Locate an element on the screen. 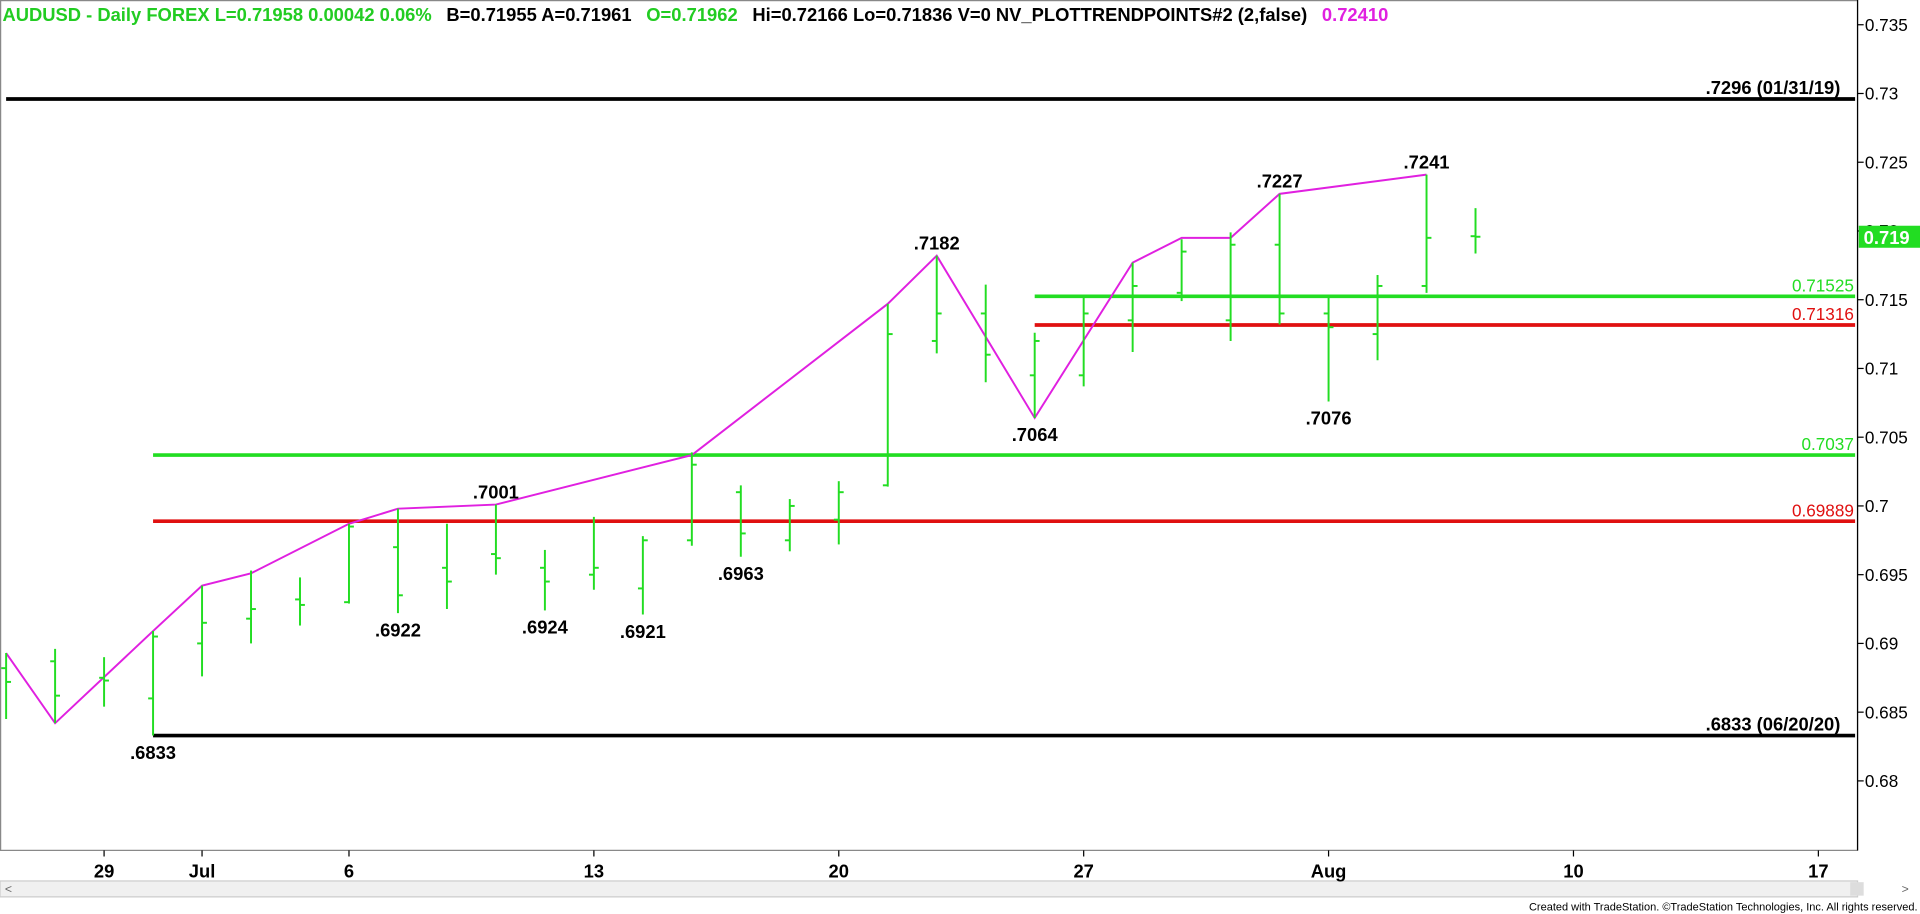 This screenshot has height=914, width=1920. swing-label: .6924 is located at coordinates (545, 627).